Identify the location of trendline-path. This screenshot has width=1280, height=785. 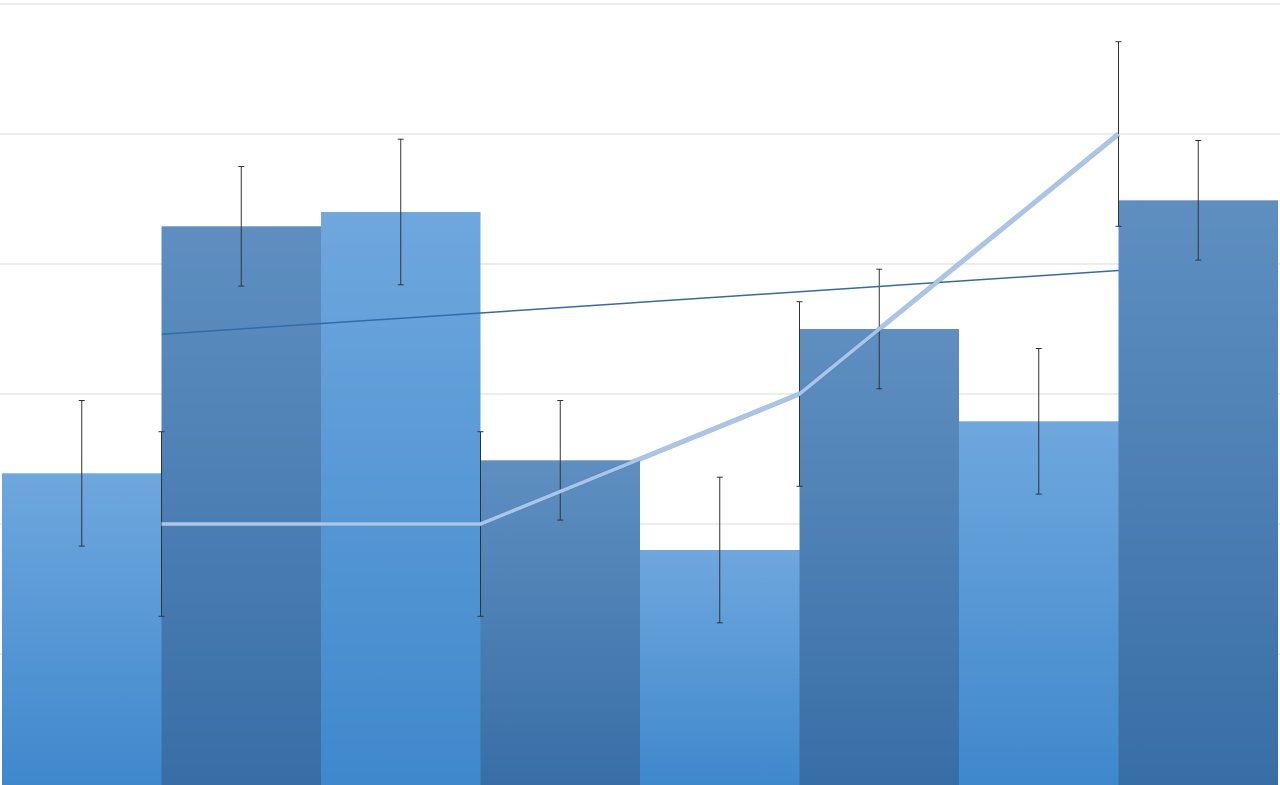
(640, 302).